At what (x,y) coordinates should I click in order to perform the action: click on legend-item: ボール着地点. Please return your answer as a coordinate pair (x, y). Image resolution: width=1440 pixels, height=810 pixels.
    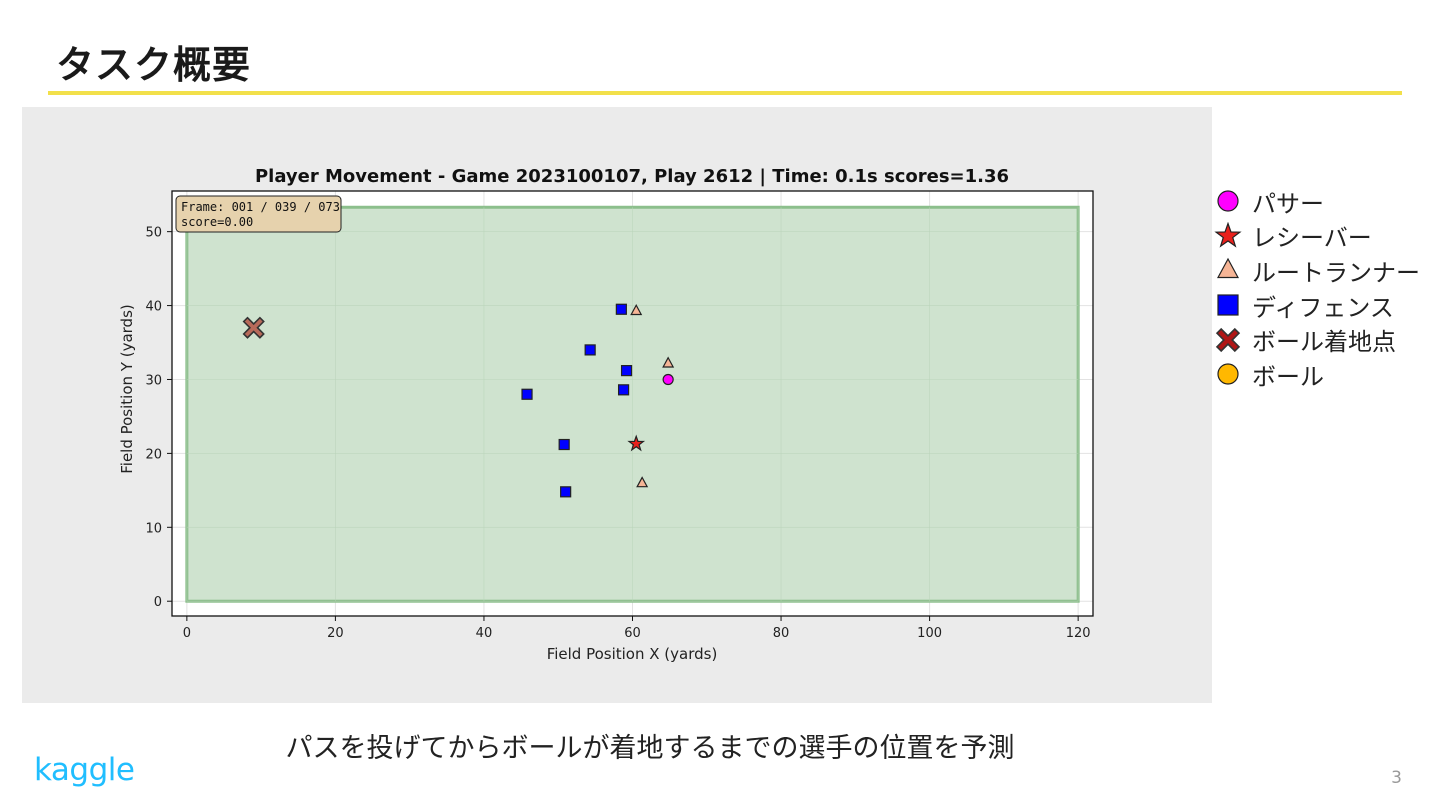
    Looking at the image, I should click on (1324, 339).